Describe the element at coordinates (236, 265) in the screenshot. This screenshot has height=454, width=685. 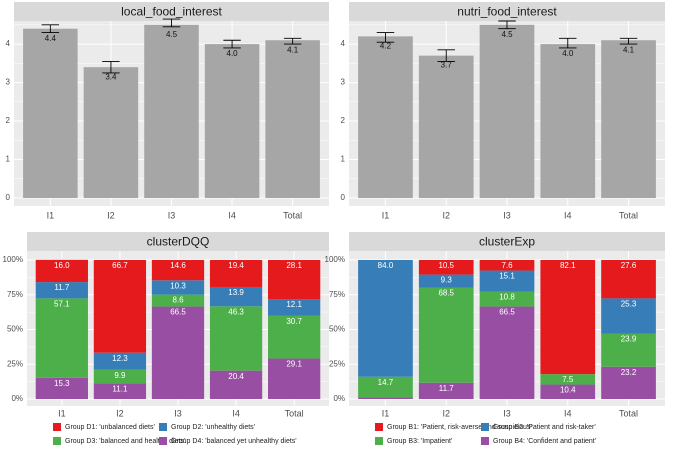
I see `segment-value-label: 19.4` at that location.